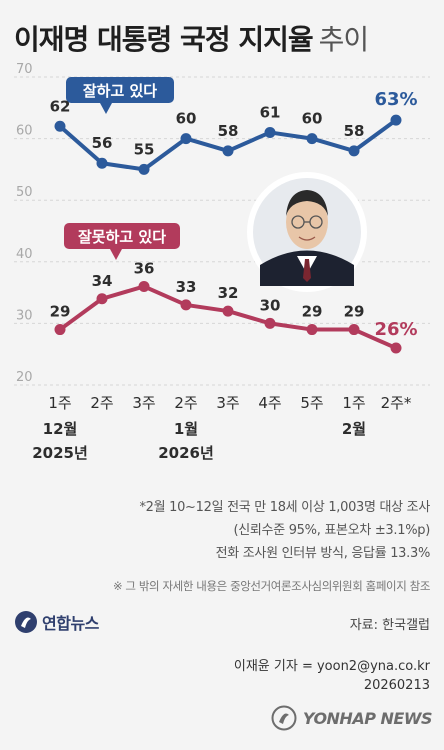 The height and width of the screenshot is (750, 444). What do you see at coordinates (331, 666) in the screenshot?
I see `reporter-email: 이재윤 기자 = yoon2@yna.co.kr` at bounding box center [331, 666].